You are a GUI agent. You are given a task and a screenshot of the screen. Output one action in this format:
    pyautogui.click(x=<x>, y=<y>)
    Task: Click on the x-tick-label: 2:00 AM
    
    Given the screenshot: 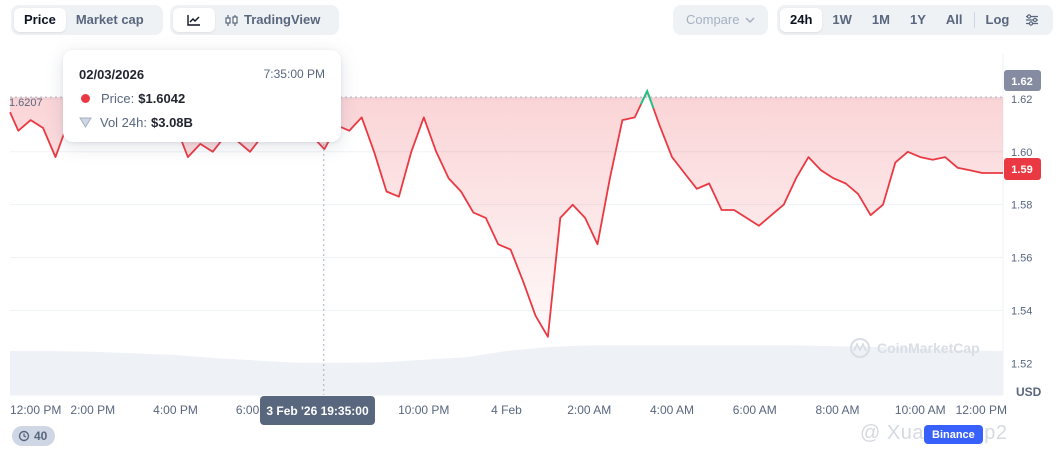 What is the action you would take?
    pyautogui.click(x=589, y=410)
    